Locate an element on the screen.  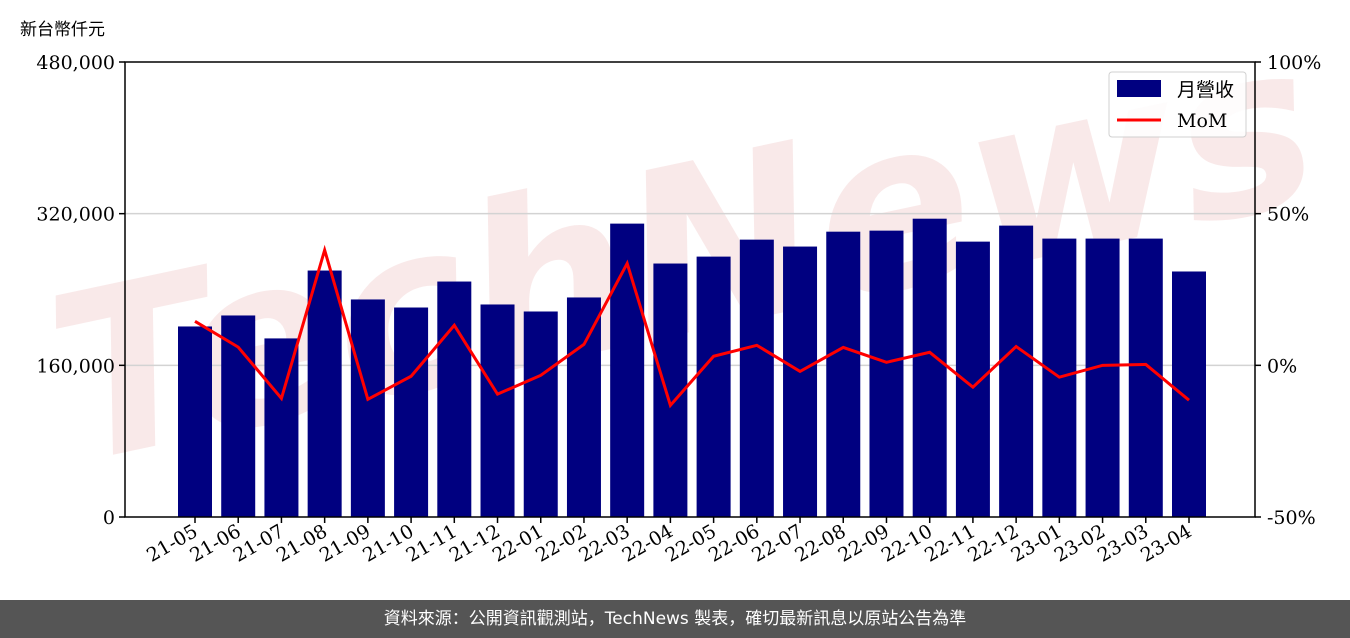
source-footer: 資料來源：公開資訊觀測站，TechNews 製表，確切最新訊息以原站公告為準 is located at coordinates (675, 619).